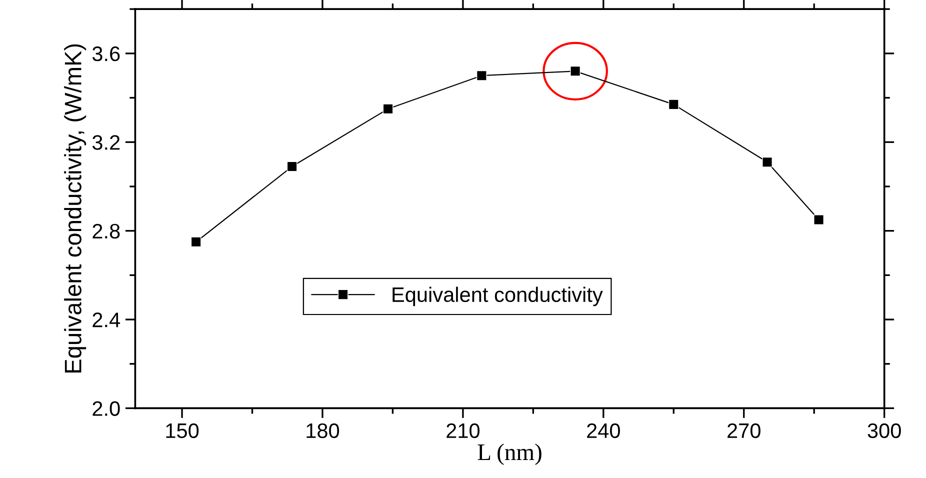 The width and height of the screenshot is (926, 478). What do you see at coordinates (603, 430) in the screenshot?
I see `x-tick-label: 240` at bounding box center [603, 430].